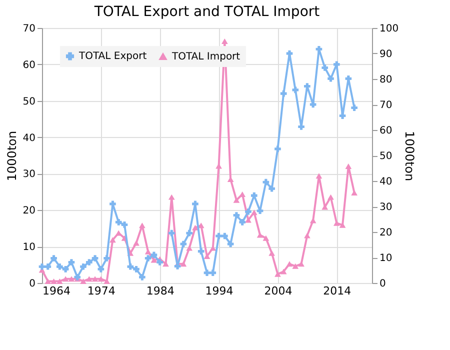 The width and height of the screenshot is (450, 350). Describe the element at coordinates (386, 182) in the screenshot. I see `y2-tick-label: 40` at that location.